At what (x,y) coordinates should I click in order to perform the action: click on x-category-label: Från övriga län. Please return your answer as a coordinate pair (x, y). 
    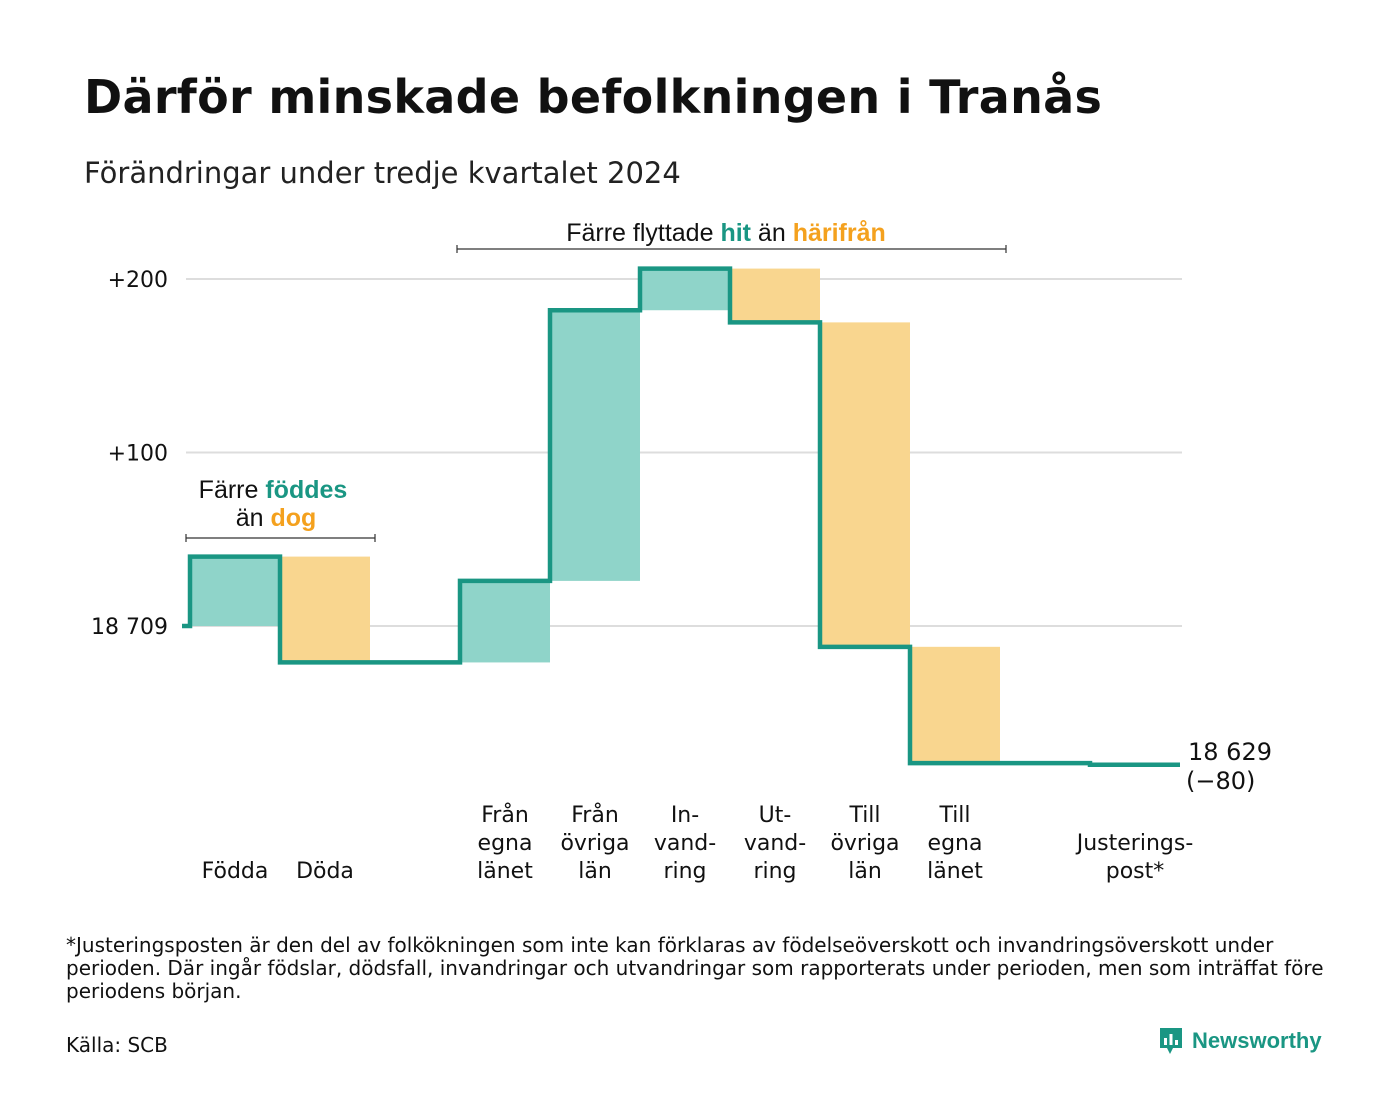
    Looking at the image, I should click on (594, 843).